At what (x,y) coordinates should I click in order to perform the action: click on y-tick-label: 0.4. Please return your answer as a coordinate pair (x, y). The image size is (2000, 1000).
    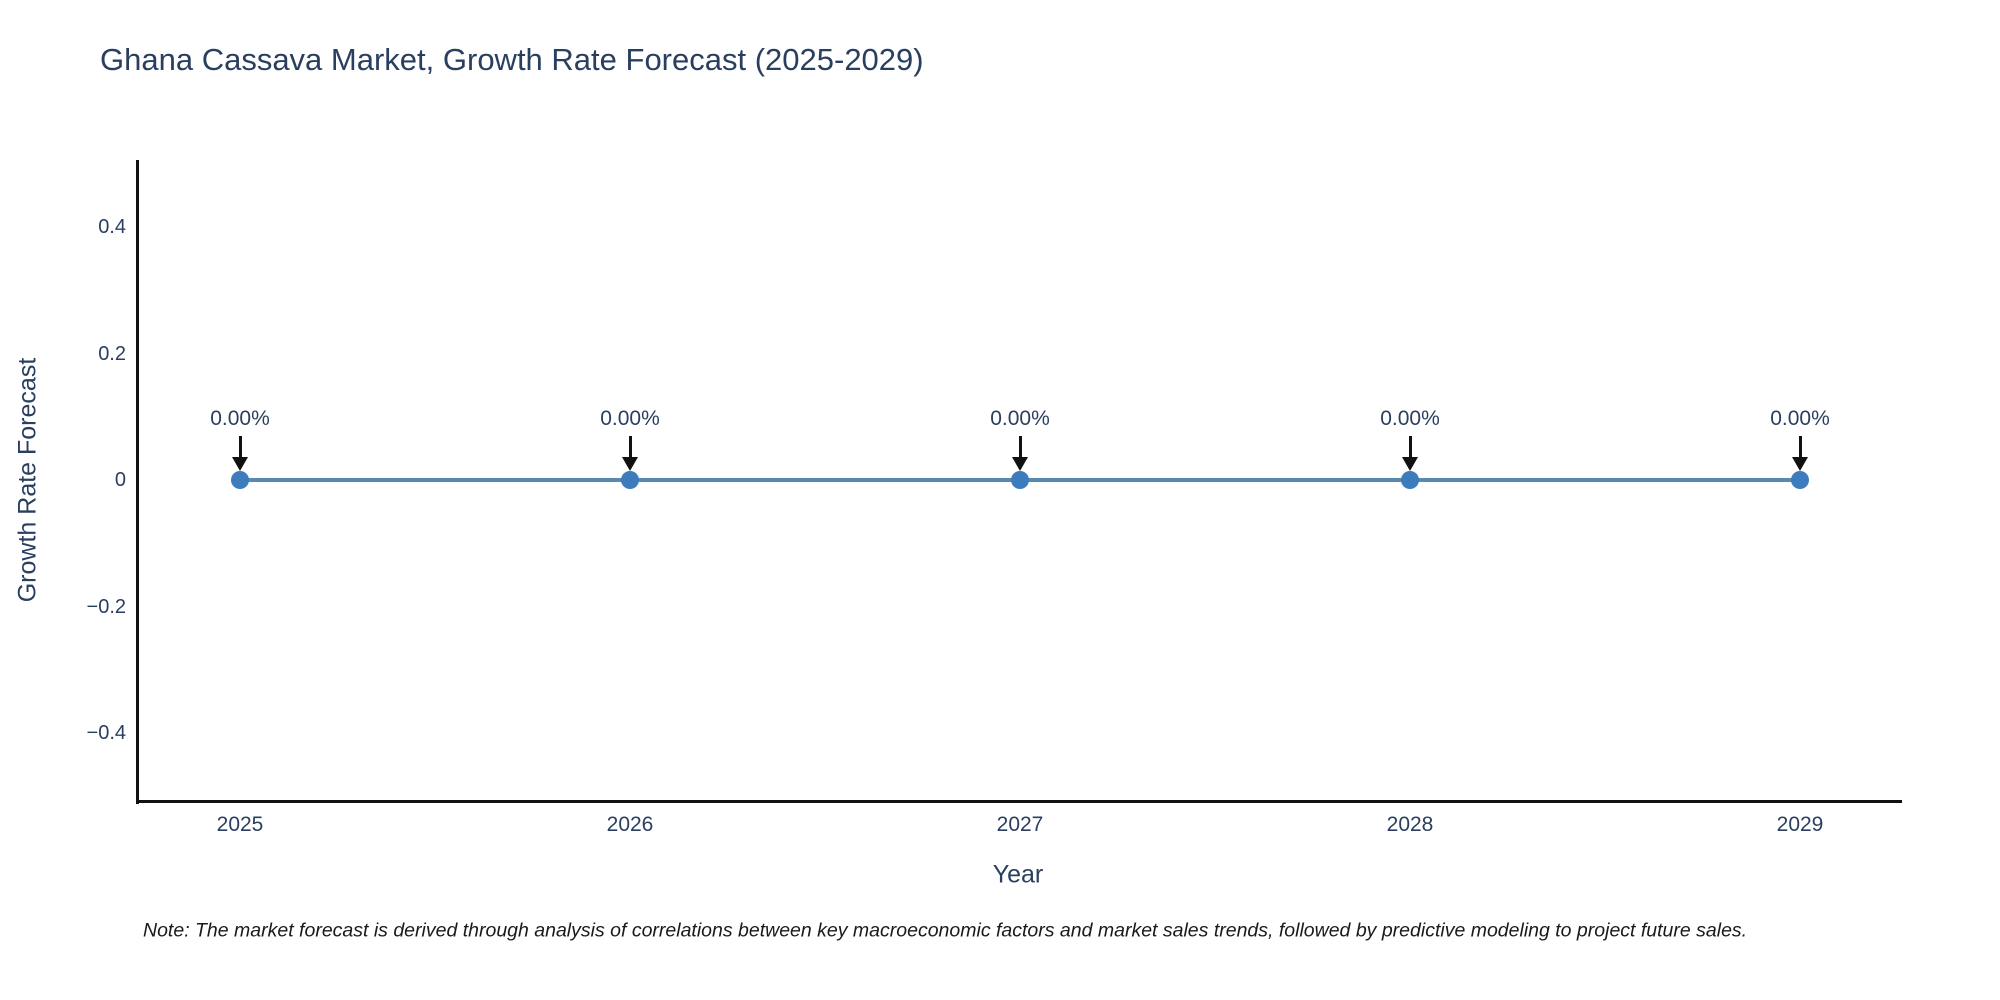
    Looking at the image, I should click on (112, 227).